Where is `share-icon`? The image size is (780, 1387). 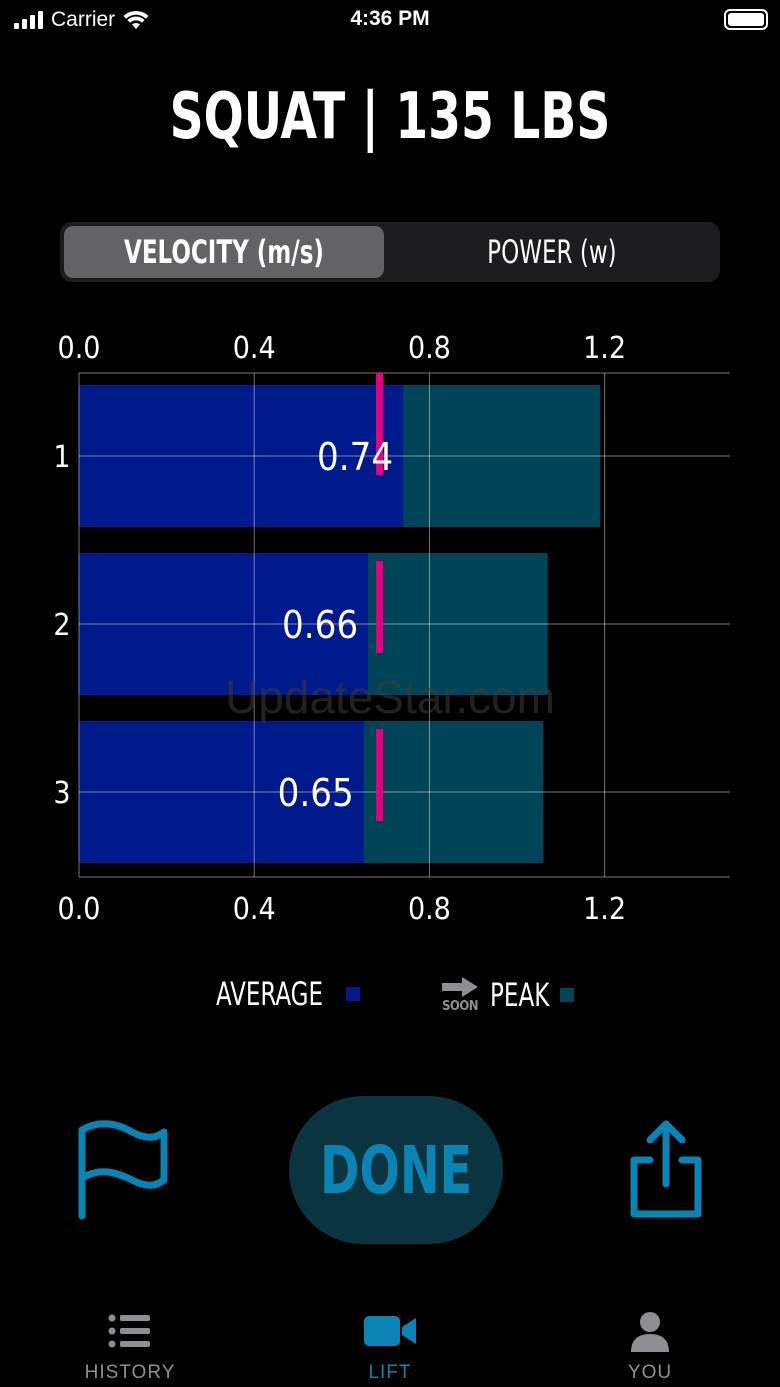 share-icon is located at coordinates (666, 1169).